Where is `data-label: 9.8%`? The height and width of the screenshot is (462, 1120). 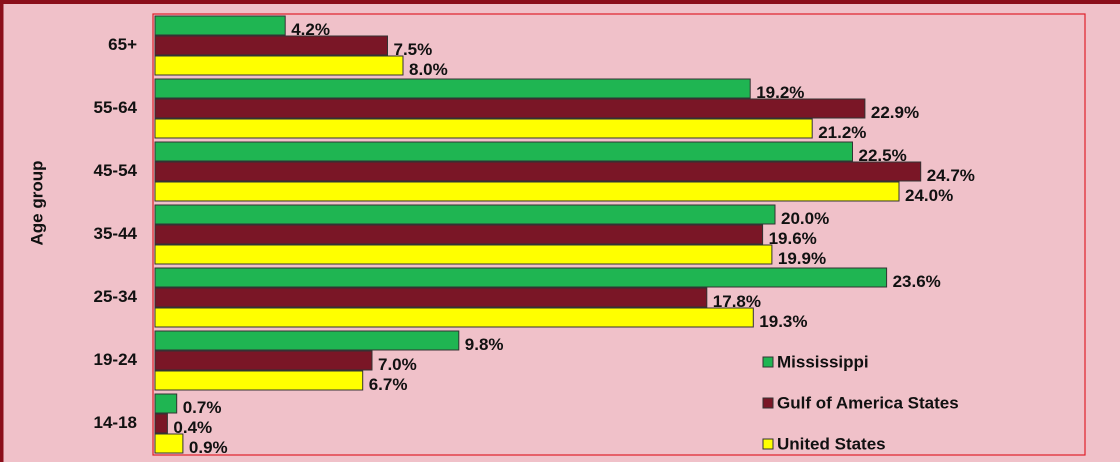
data-label: 9.8% is located at coordinates (484, 344).